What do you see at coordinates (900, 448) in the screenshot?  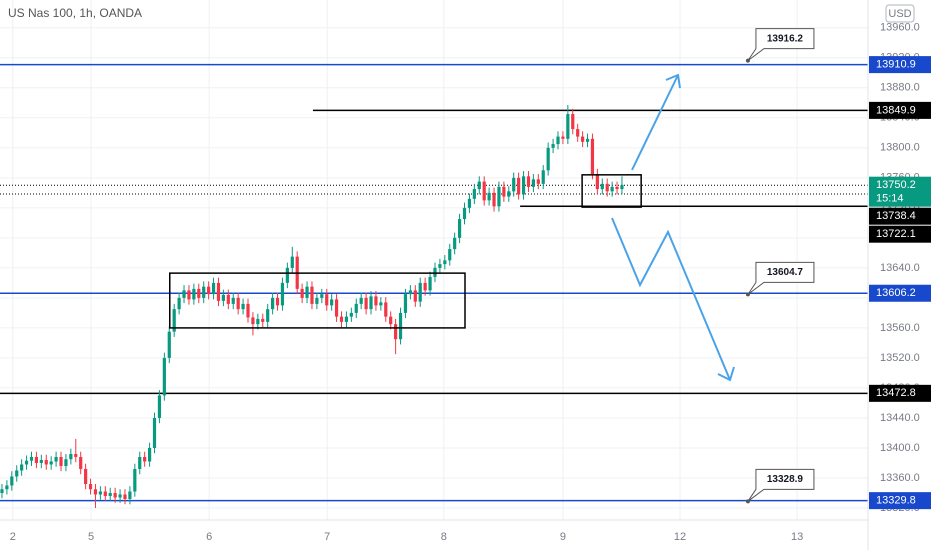 I see `y-tick-label: 13400.0` at bounding box center [900, 448].